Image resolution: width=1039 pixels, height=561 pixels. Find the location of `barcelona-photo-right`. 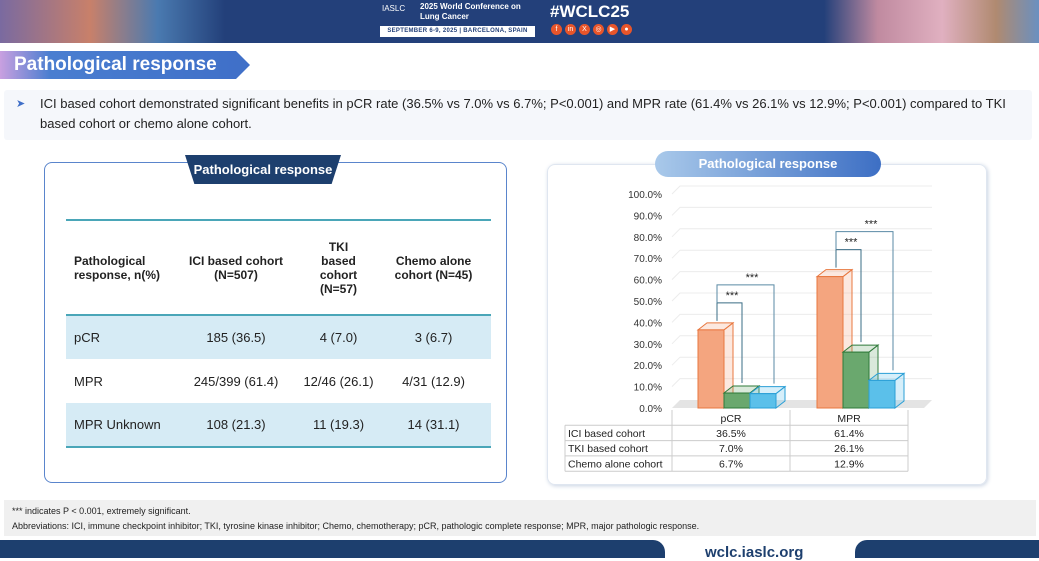

barcelona-photo-right is located at coordinates (931, 21).